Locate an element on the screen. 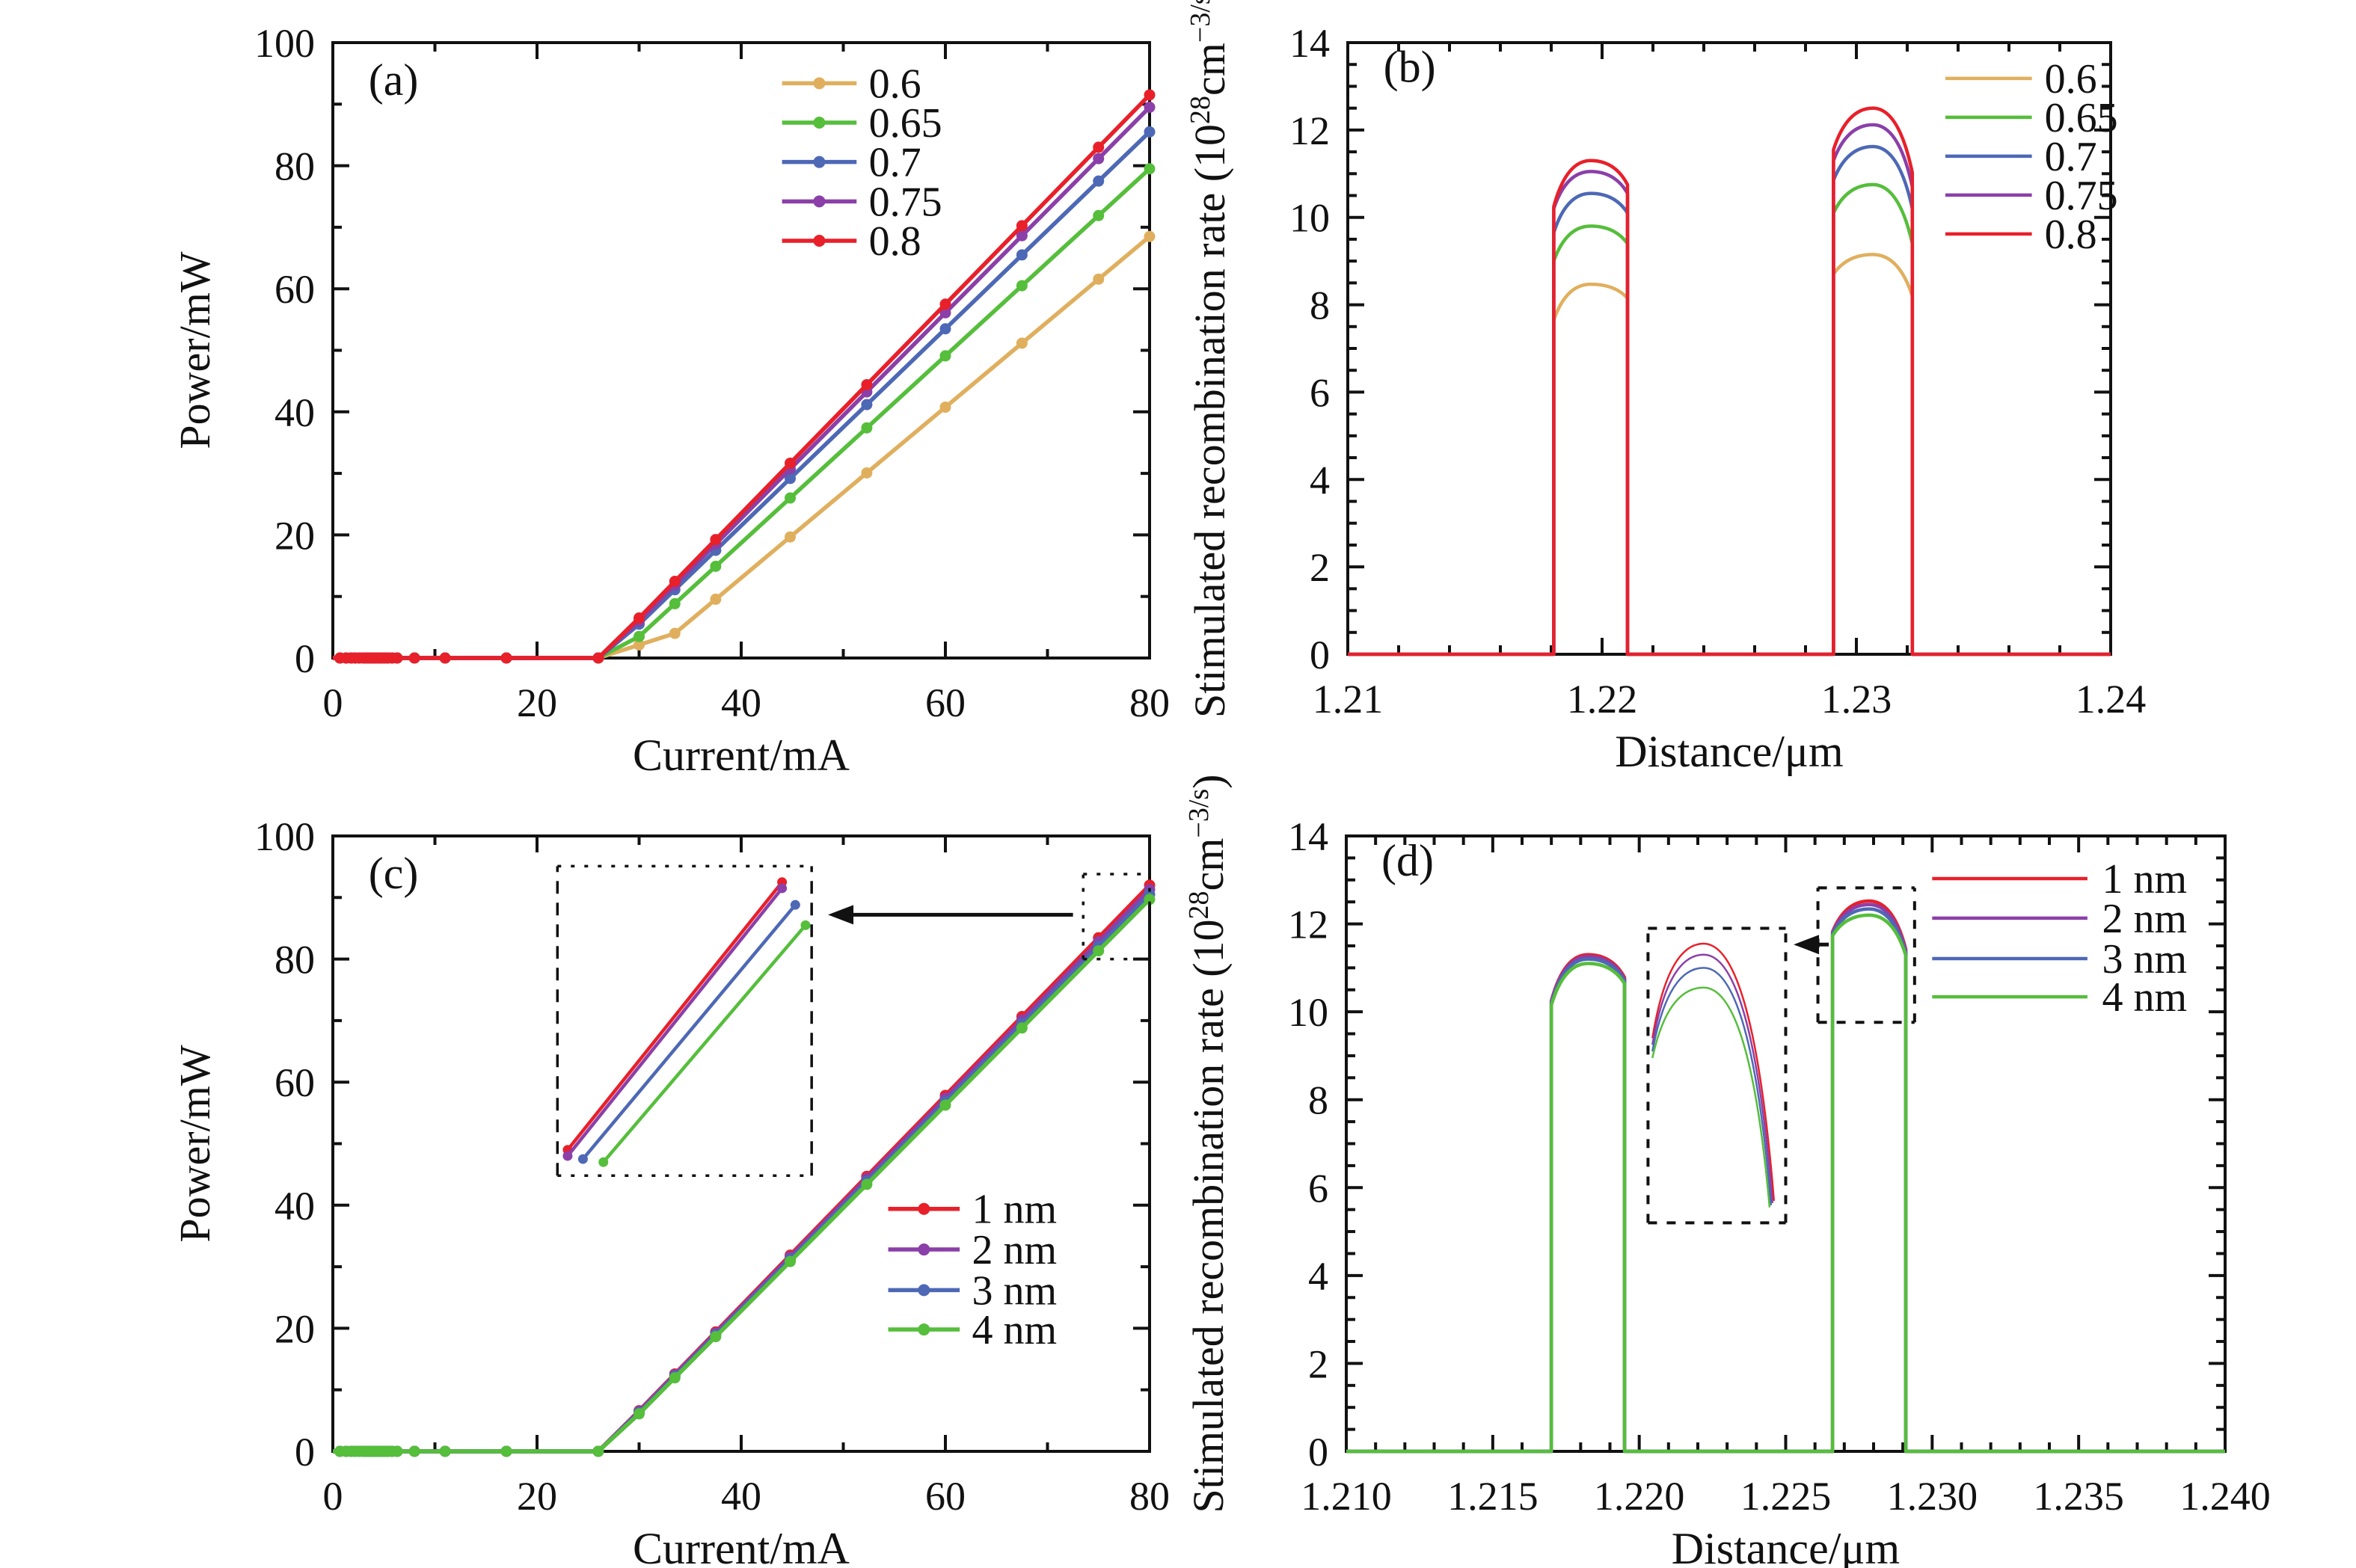 The image size is (2356, 1568). legend-a: 0.60.650.70.750.8 is located at coordinates (862, 163).